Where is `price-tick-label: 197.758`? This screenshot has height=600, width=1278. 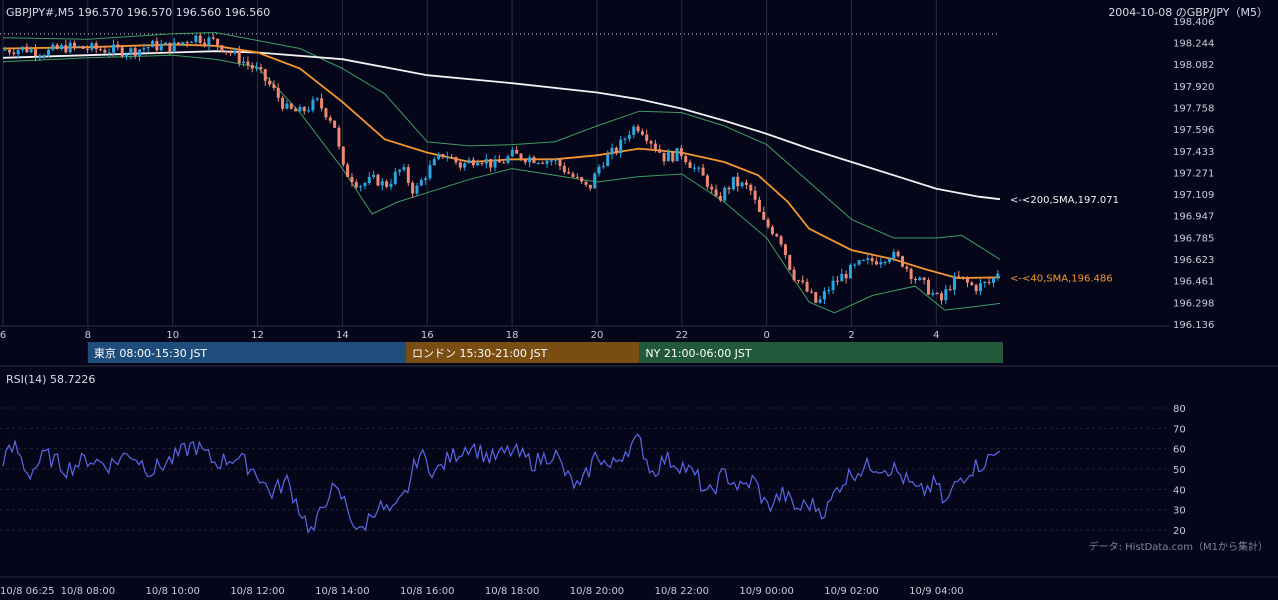 price-tick-label: 197.758 is located at coordinates (1193, 108).